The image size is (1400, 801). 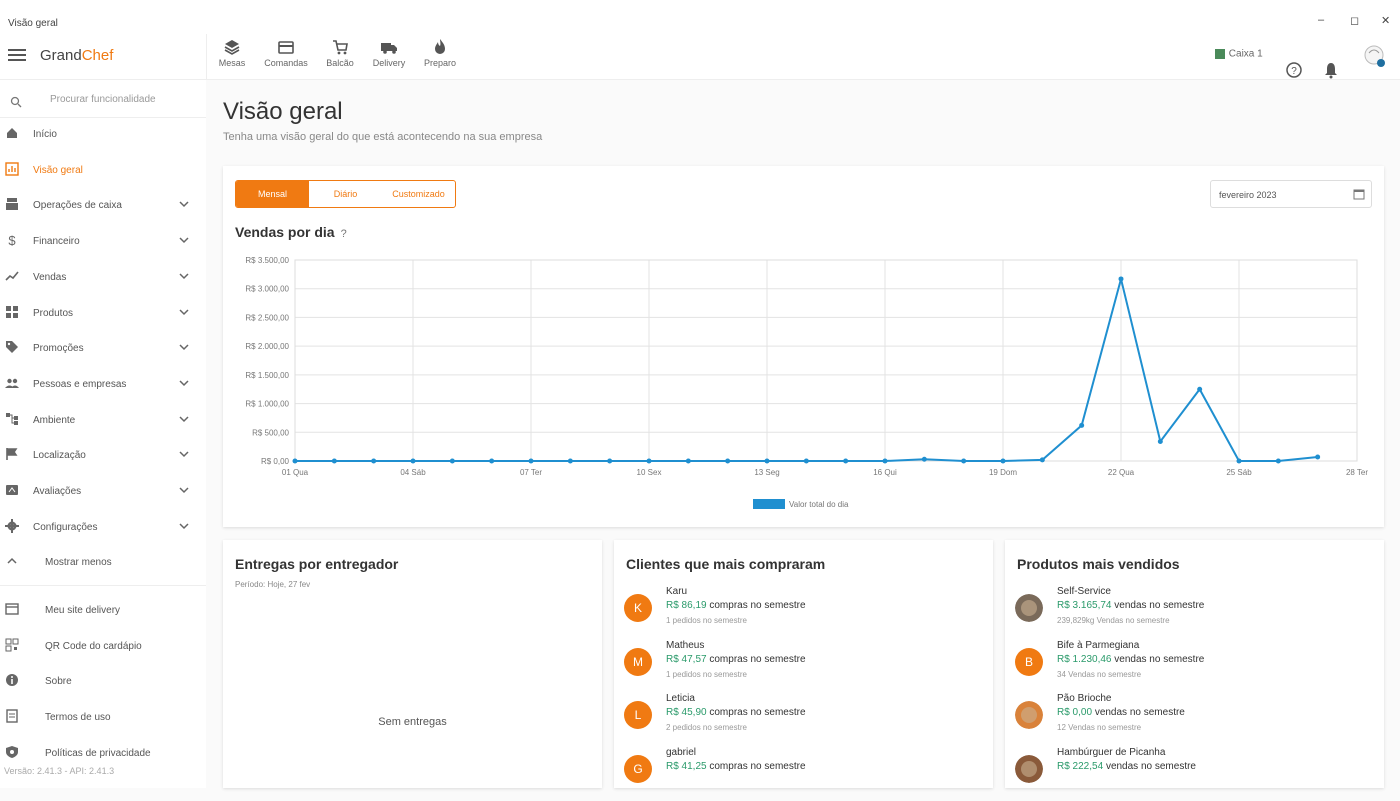 What do you see at coordinates (283, 111) in the screenshot?
I see `page-title: Visão geral` at bounding box center [283, 111].